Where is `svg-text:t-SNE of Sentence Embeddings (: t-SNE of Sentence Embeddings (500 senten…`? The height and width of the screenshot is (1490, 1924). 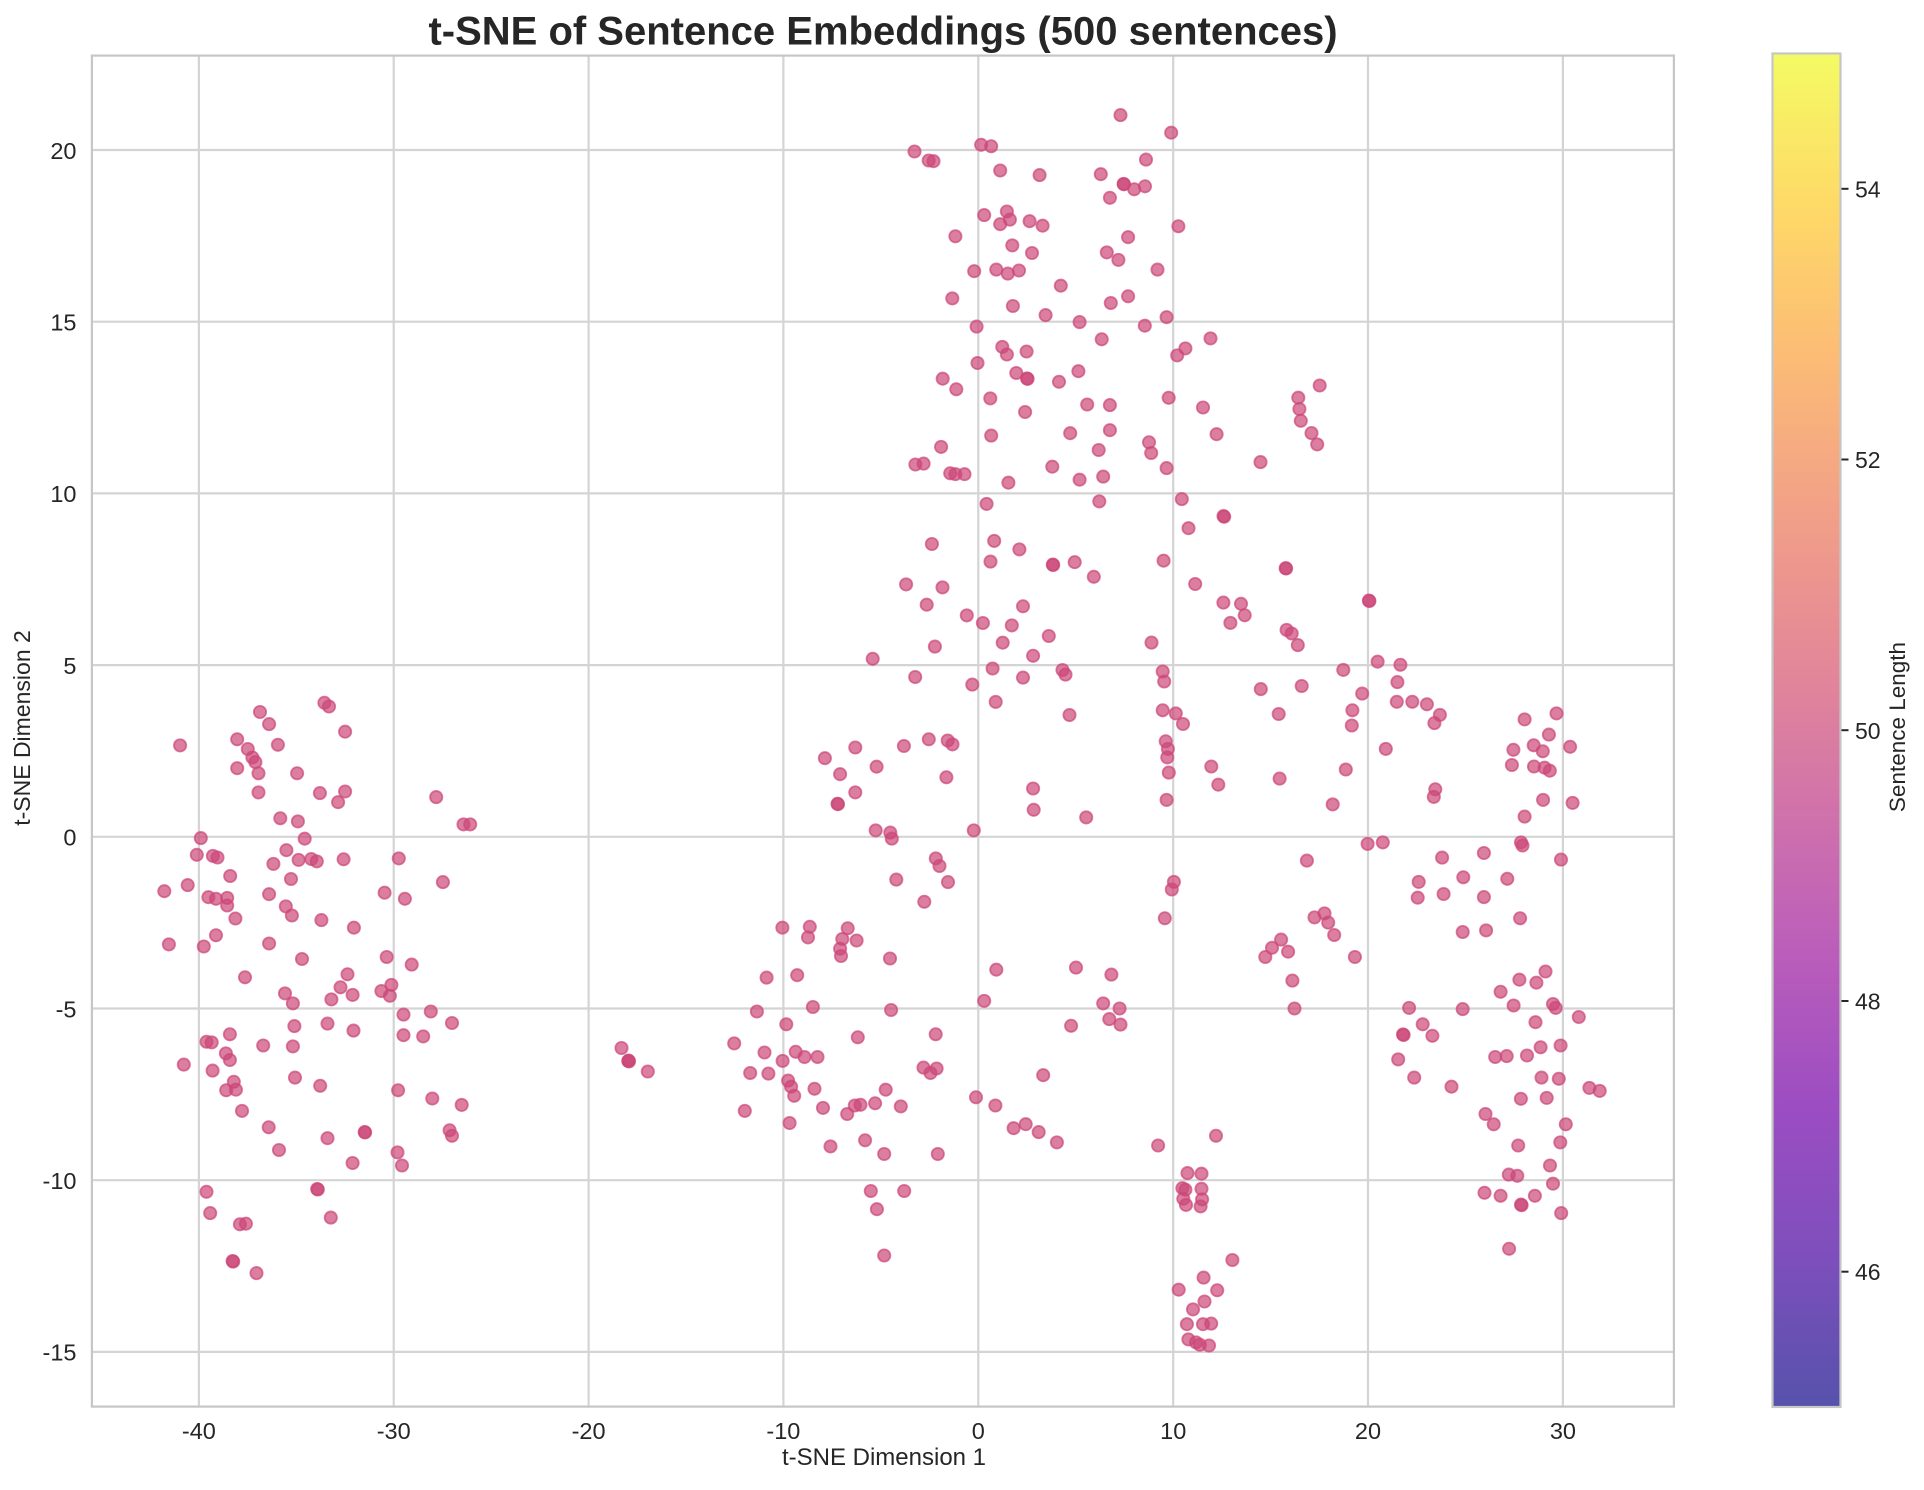 svg-text:t-SNE of Sentence Embeddings (: t-SNE of Sentence Embeddings (500 senten… is located at coordinates (882, 32).